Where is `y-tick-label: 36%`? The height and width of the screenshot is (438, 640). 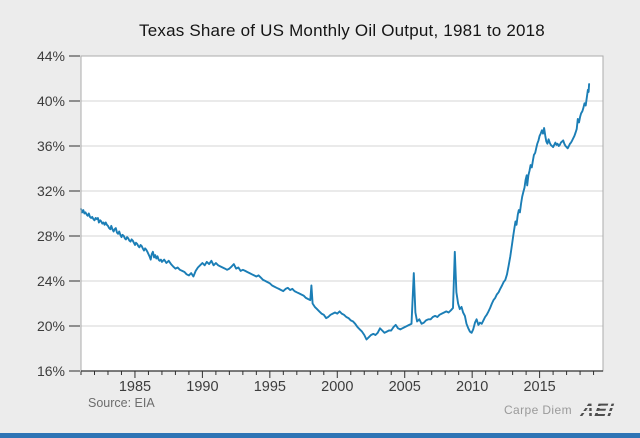 y-tick-label: 36% is located at coordinates (51, 146).